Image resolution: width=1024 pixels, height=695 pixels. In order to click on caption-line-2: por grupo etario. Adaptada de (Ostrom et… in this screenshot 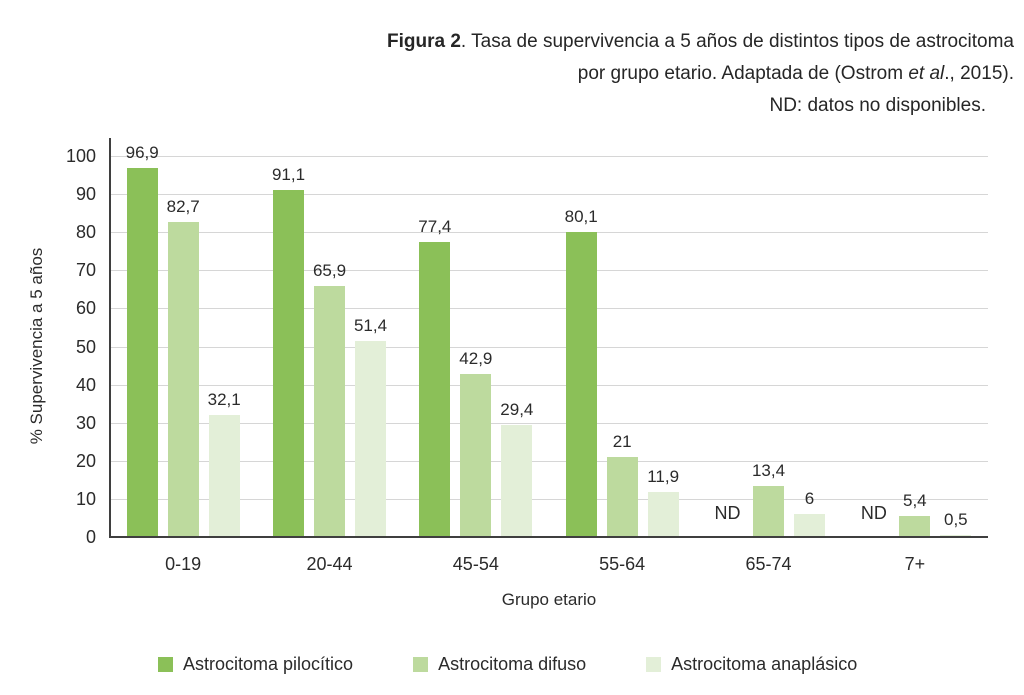, I will do `click(664, 74)`.